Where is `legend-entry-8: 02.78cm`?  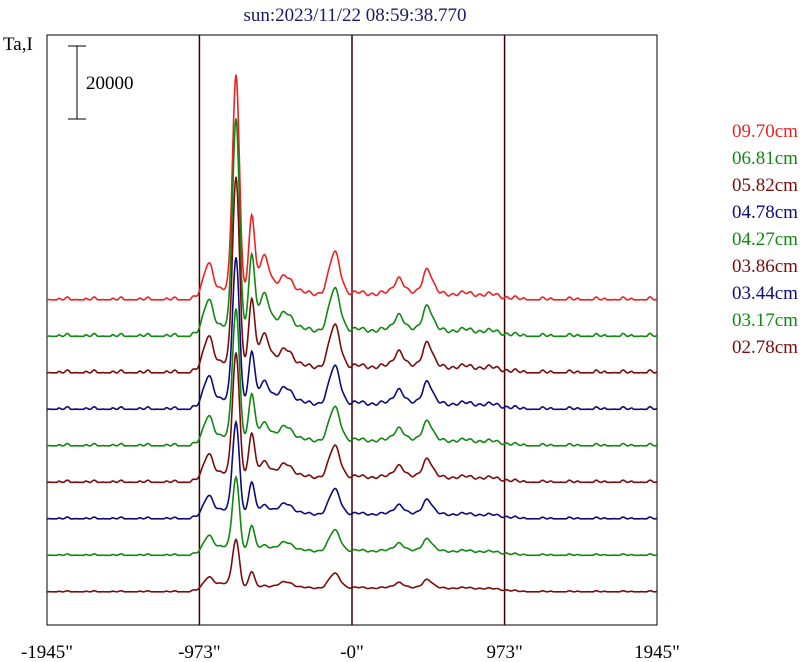 legend-entry-8: 02.78cm is located at coordinates (765, 347).